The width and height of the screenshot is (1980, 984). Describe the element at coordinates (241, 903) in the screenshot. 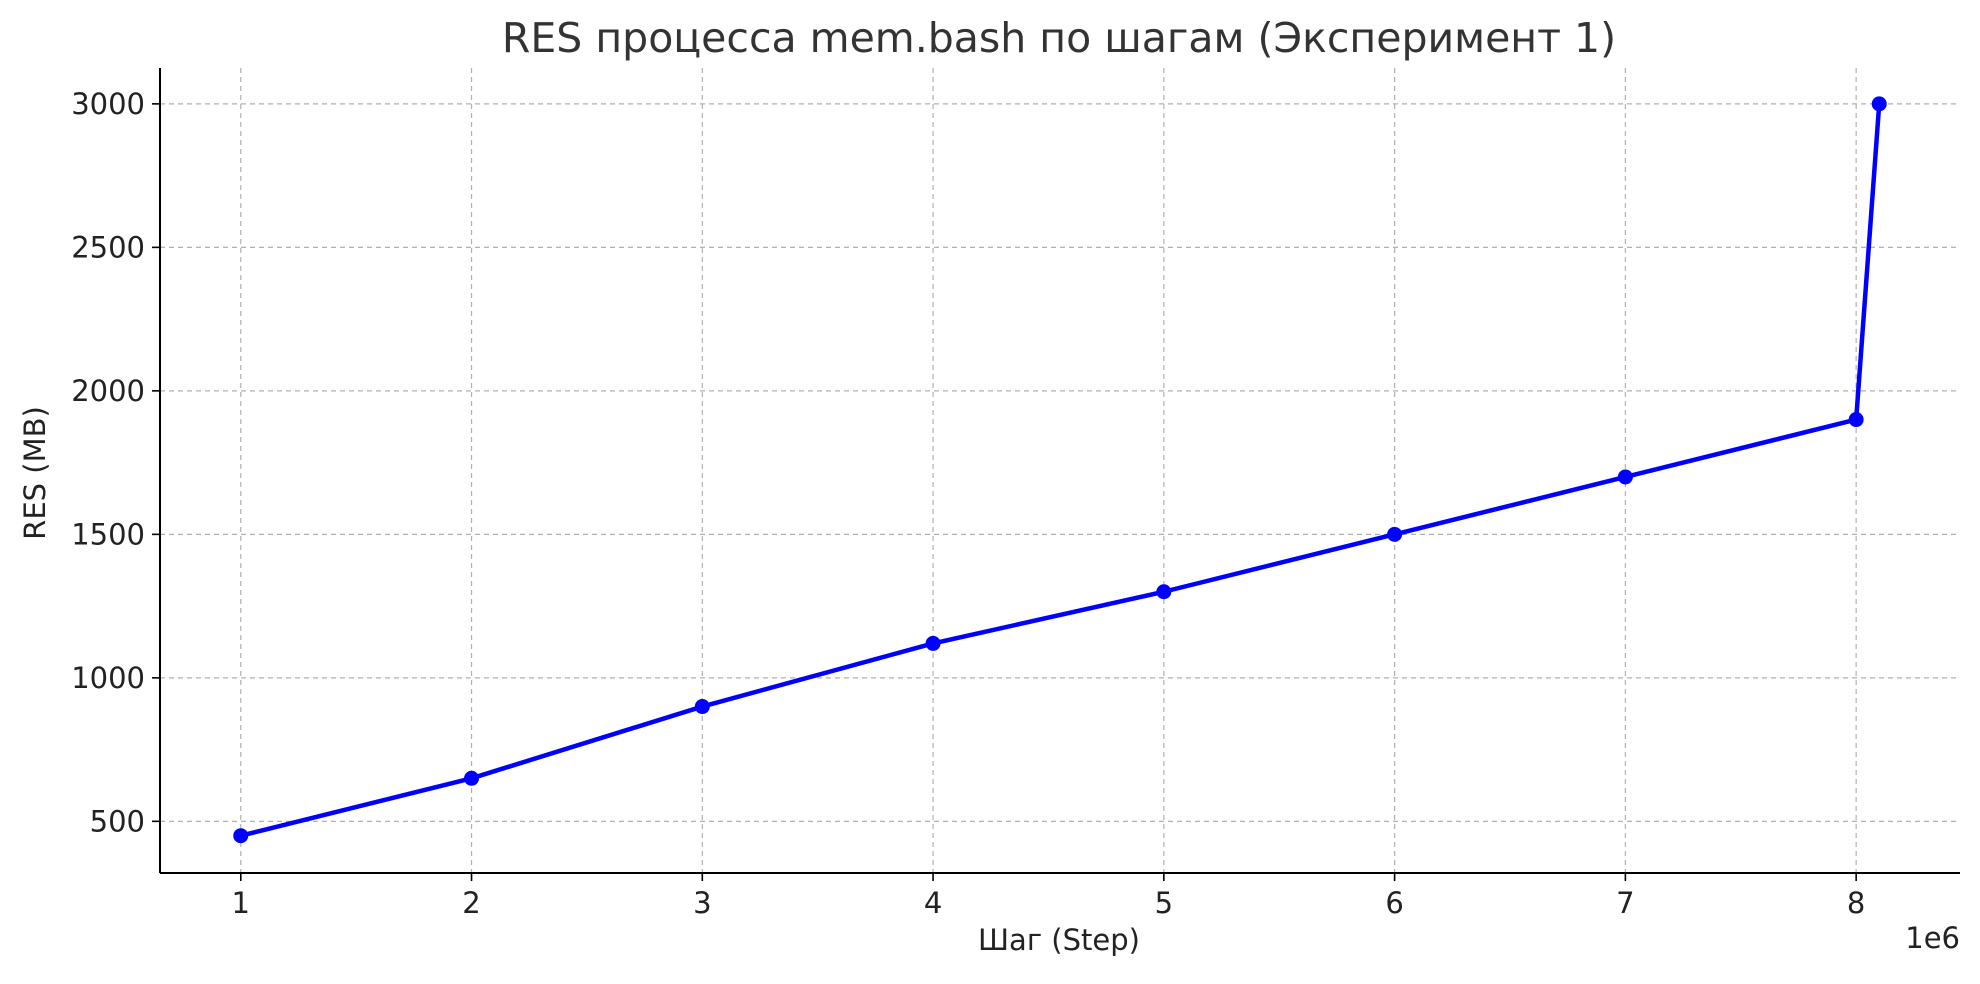

I see `x-tick-label: 1` at that location.